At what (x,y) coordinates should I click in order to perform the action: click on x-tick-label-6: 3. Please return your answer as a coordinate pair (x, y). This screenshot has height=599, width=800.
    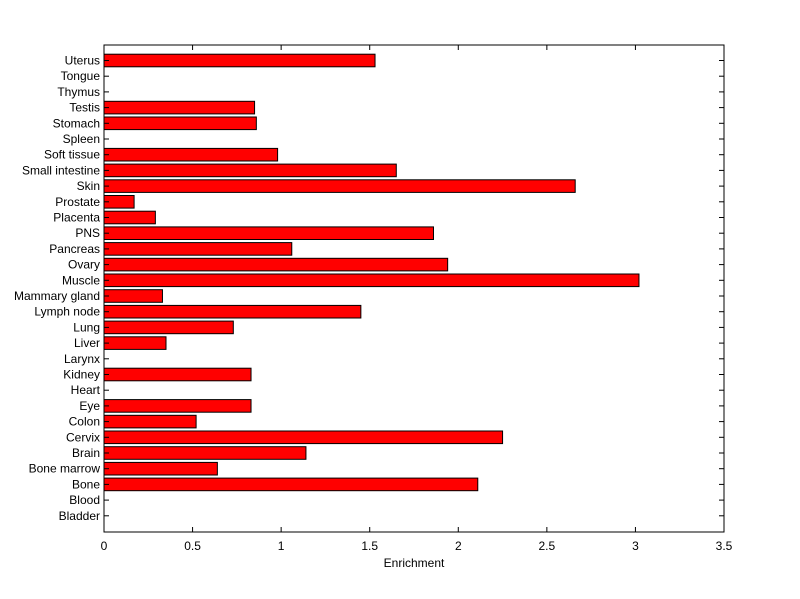
    Looking at the image, I should click on (635, 546).